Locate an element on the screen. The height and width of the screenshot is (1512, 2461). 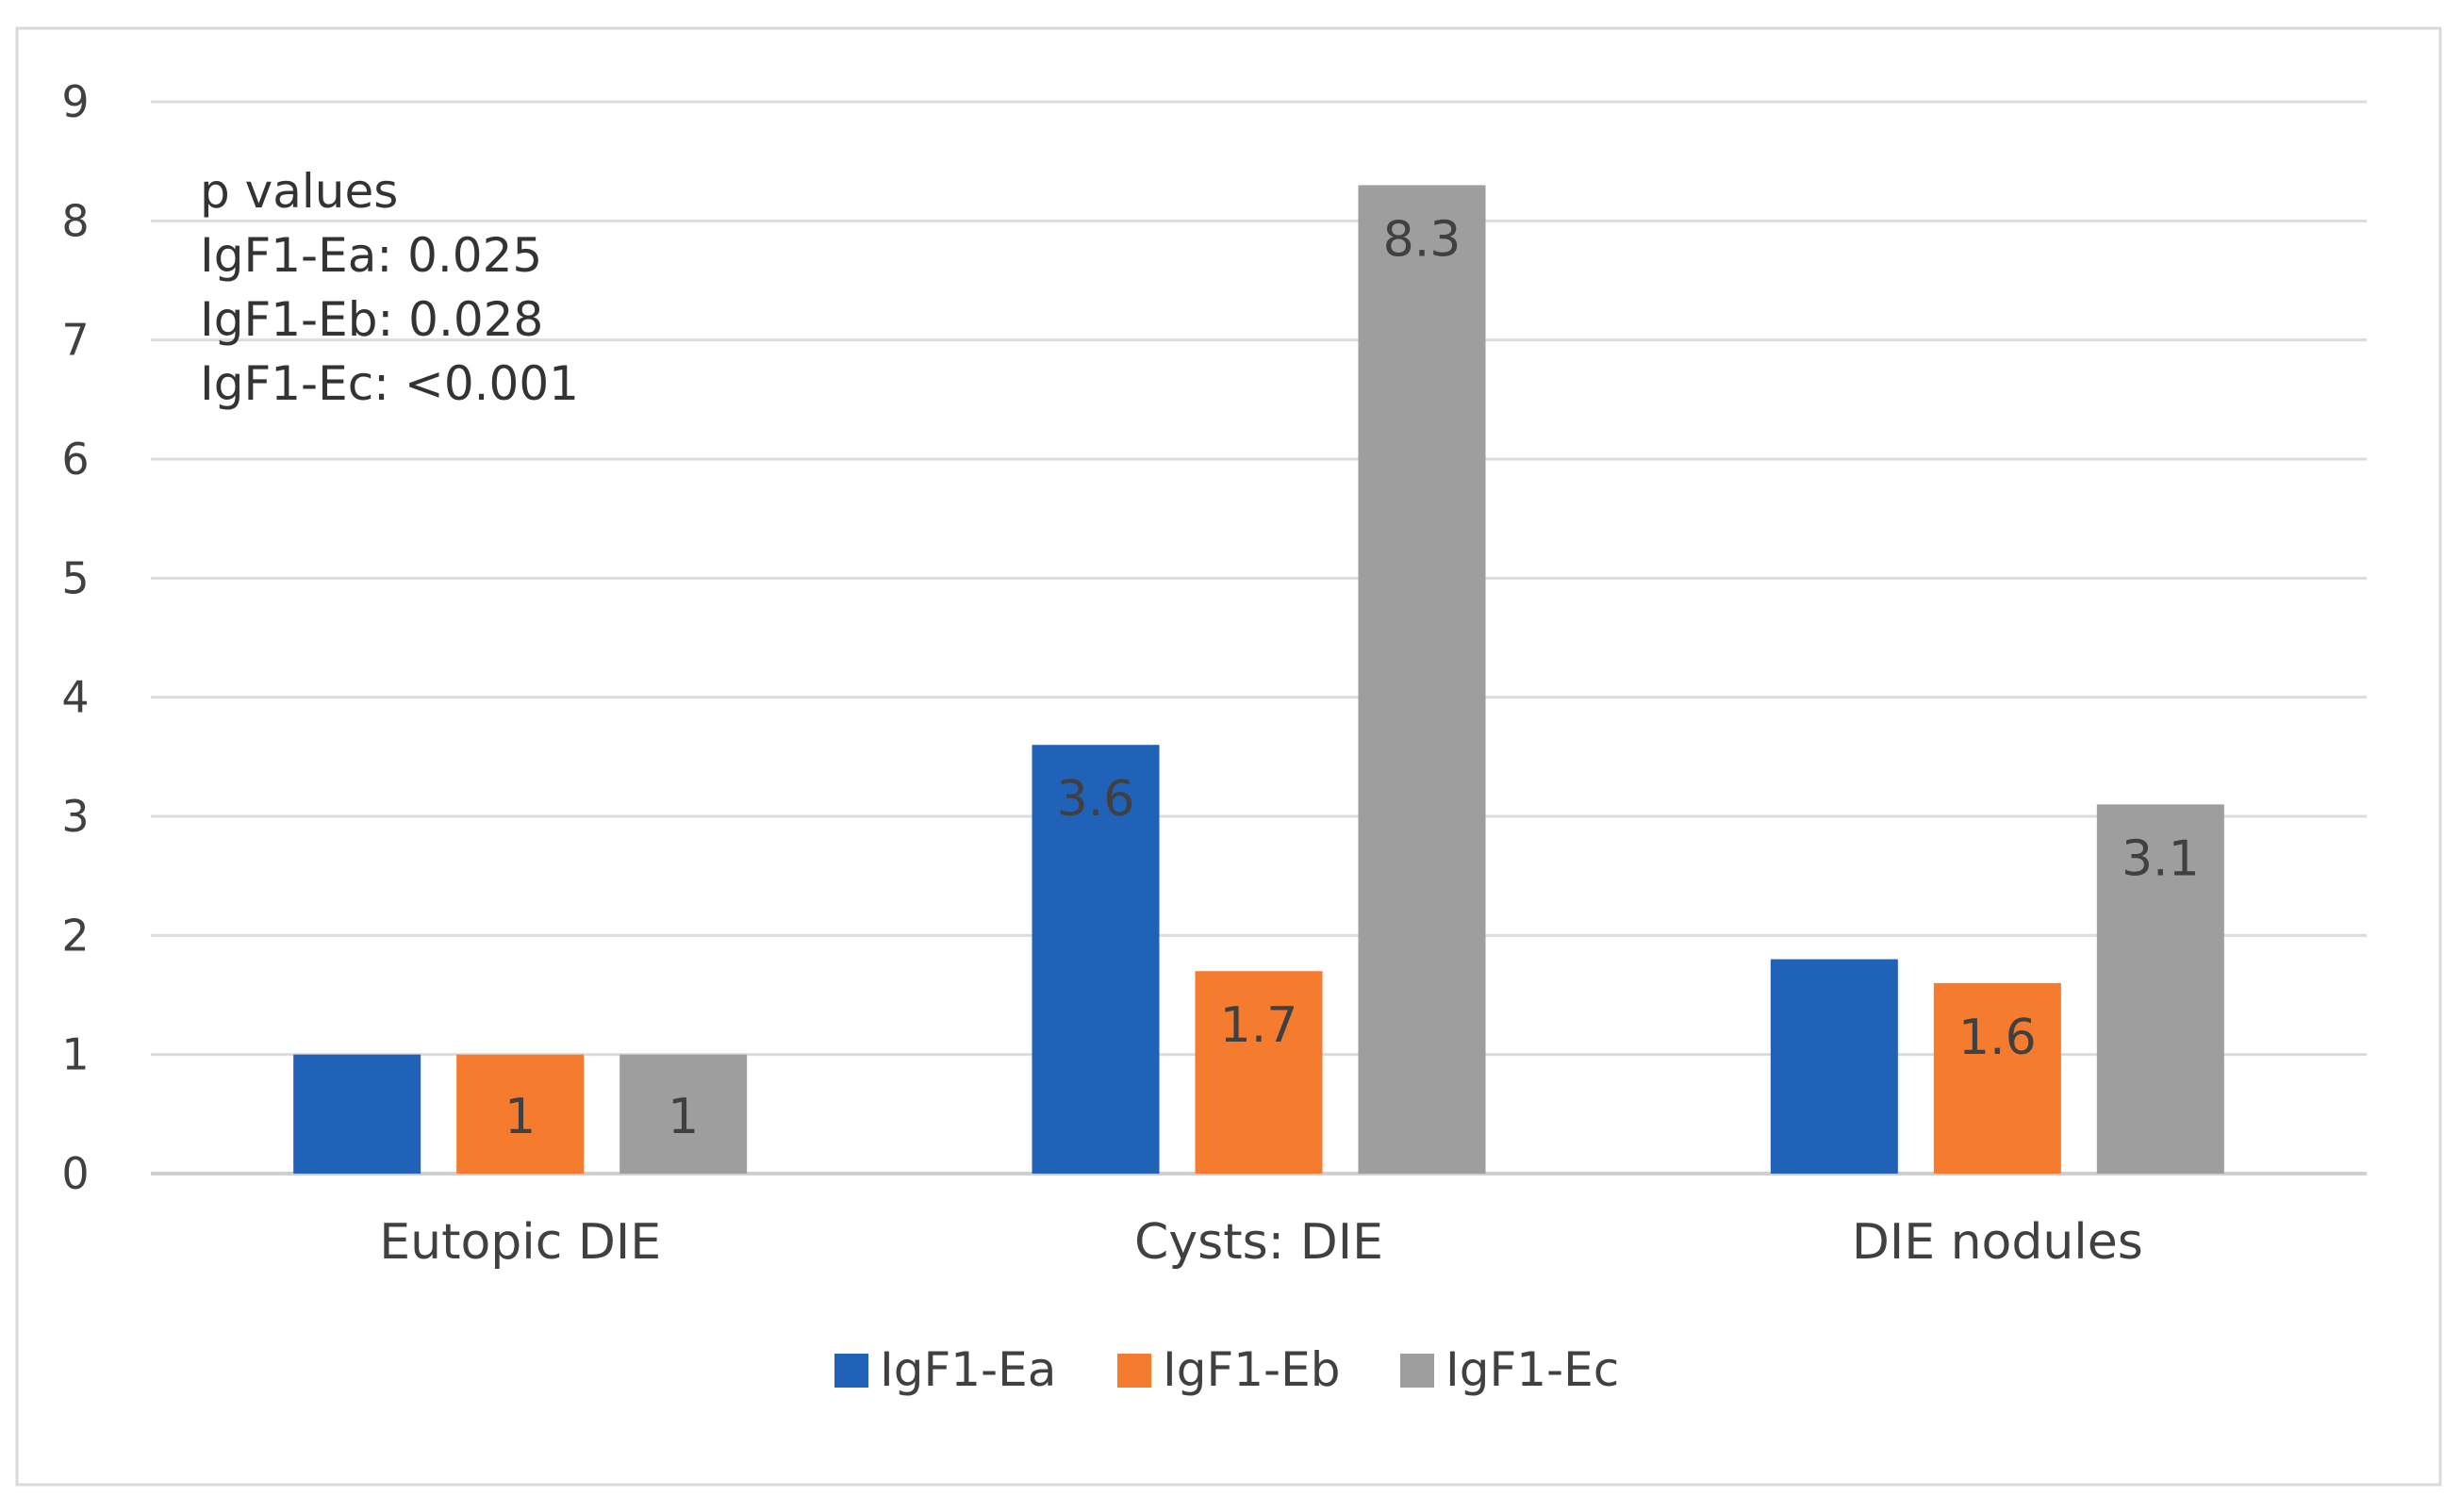
y-tick-label: 0 is located at coordinates (75, 1173).